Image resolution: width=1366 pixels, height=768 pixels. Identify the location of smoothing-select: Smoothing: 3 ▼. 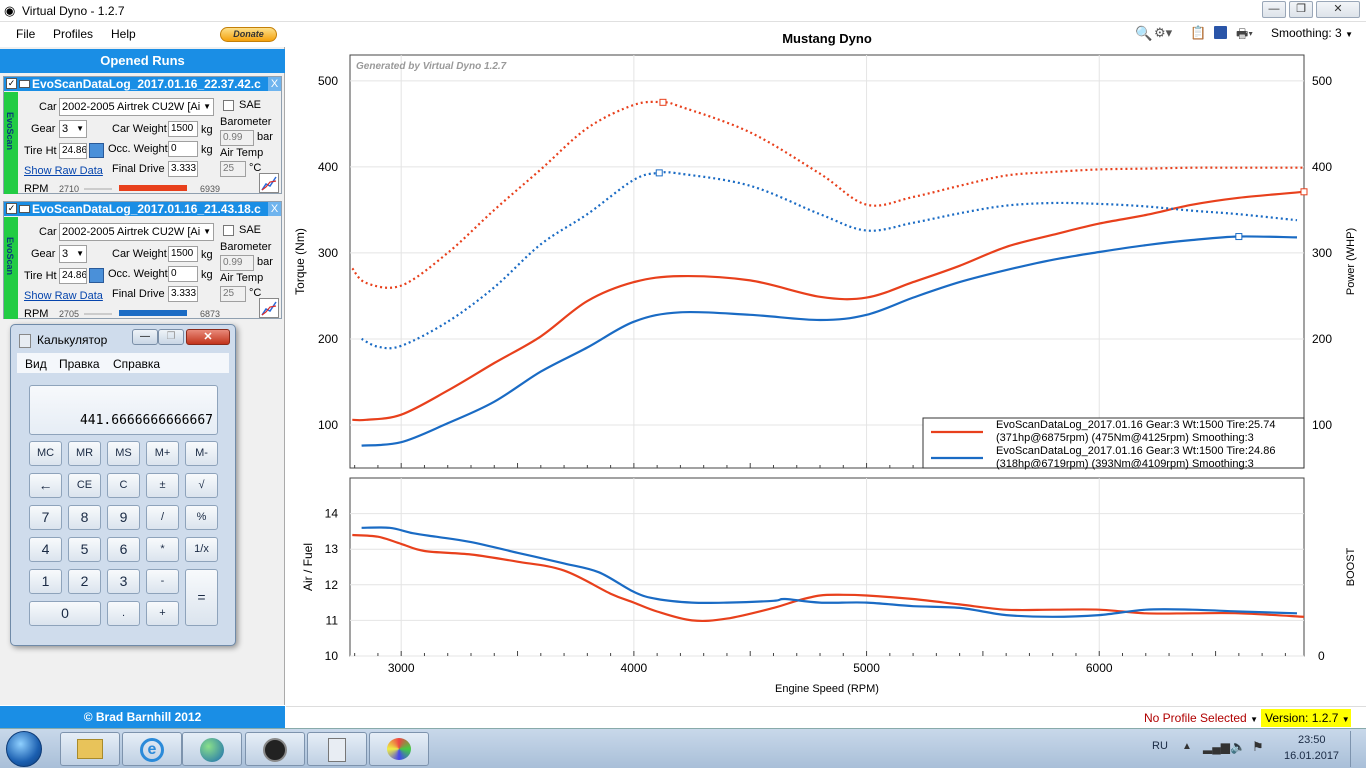
(1312, 33).